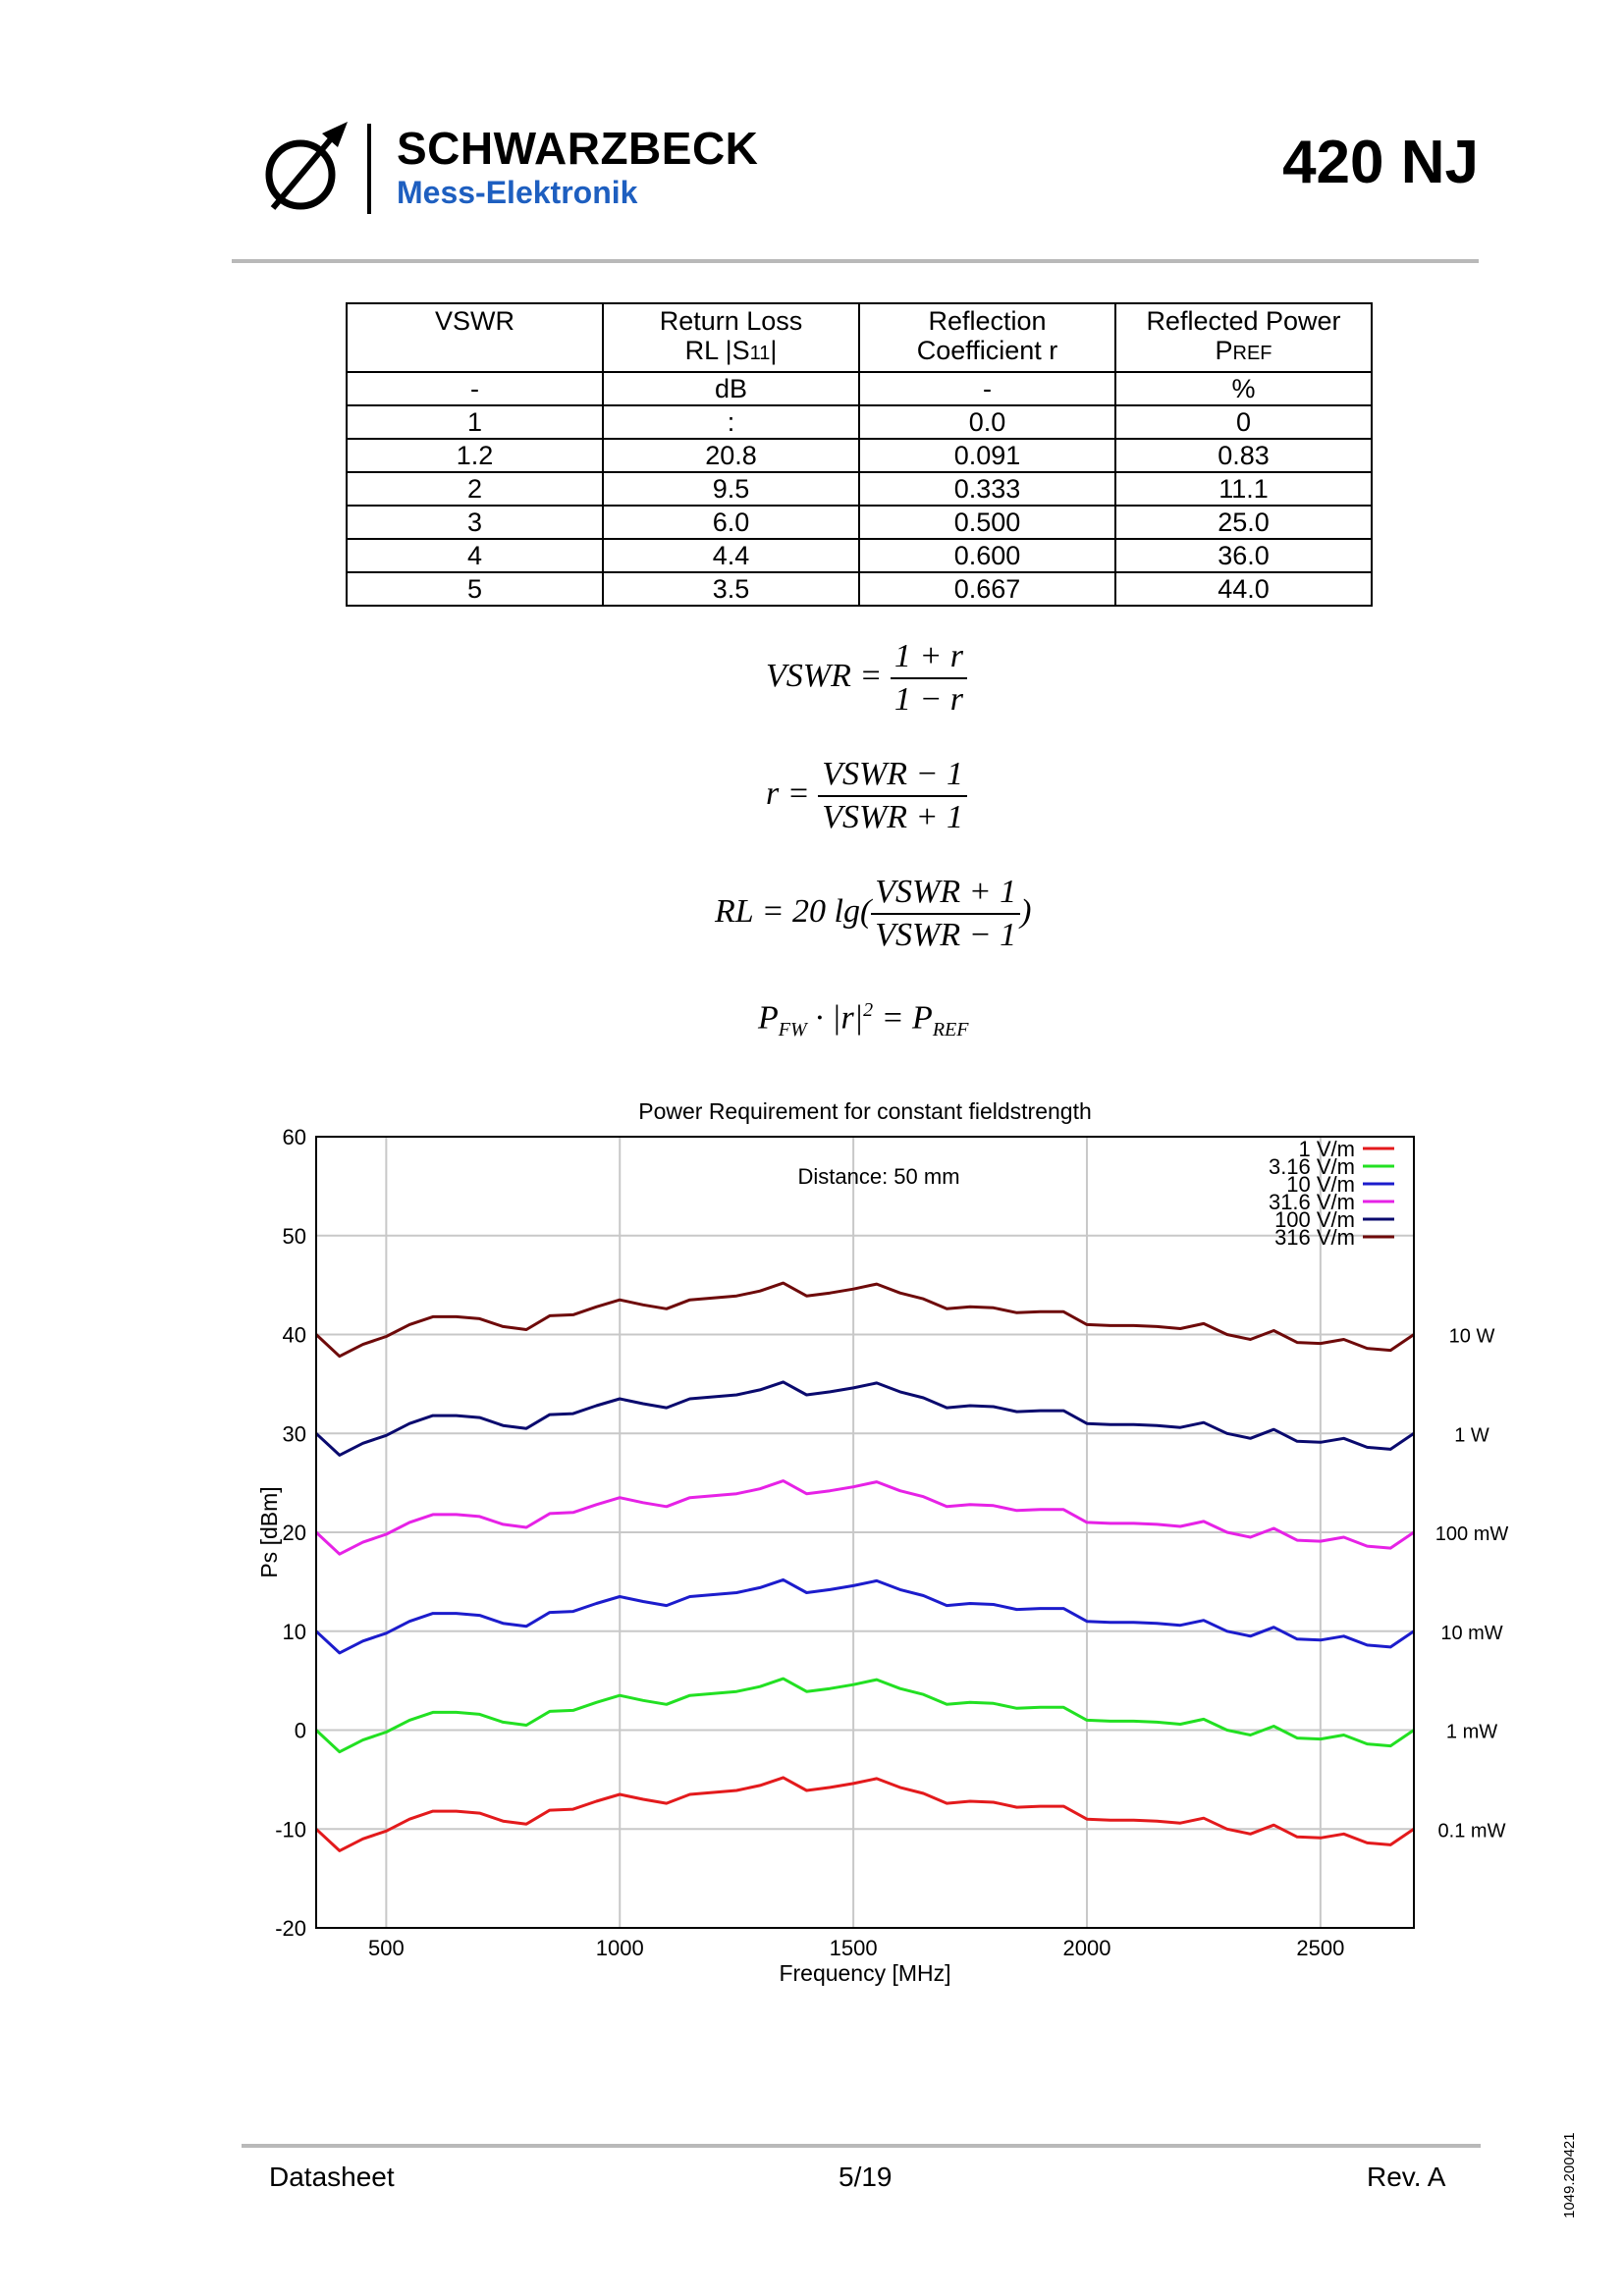 The height and width of the screenshot is (2296, 1624). What do you see at coordinates (987, 555) in the screenshot?
I see `cell: 0.600` at bounding box center [987, 555].